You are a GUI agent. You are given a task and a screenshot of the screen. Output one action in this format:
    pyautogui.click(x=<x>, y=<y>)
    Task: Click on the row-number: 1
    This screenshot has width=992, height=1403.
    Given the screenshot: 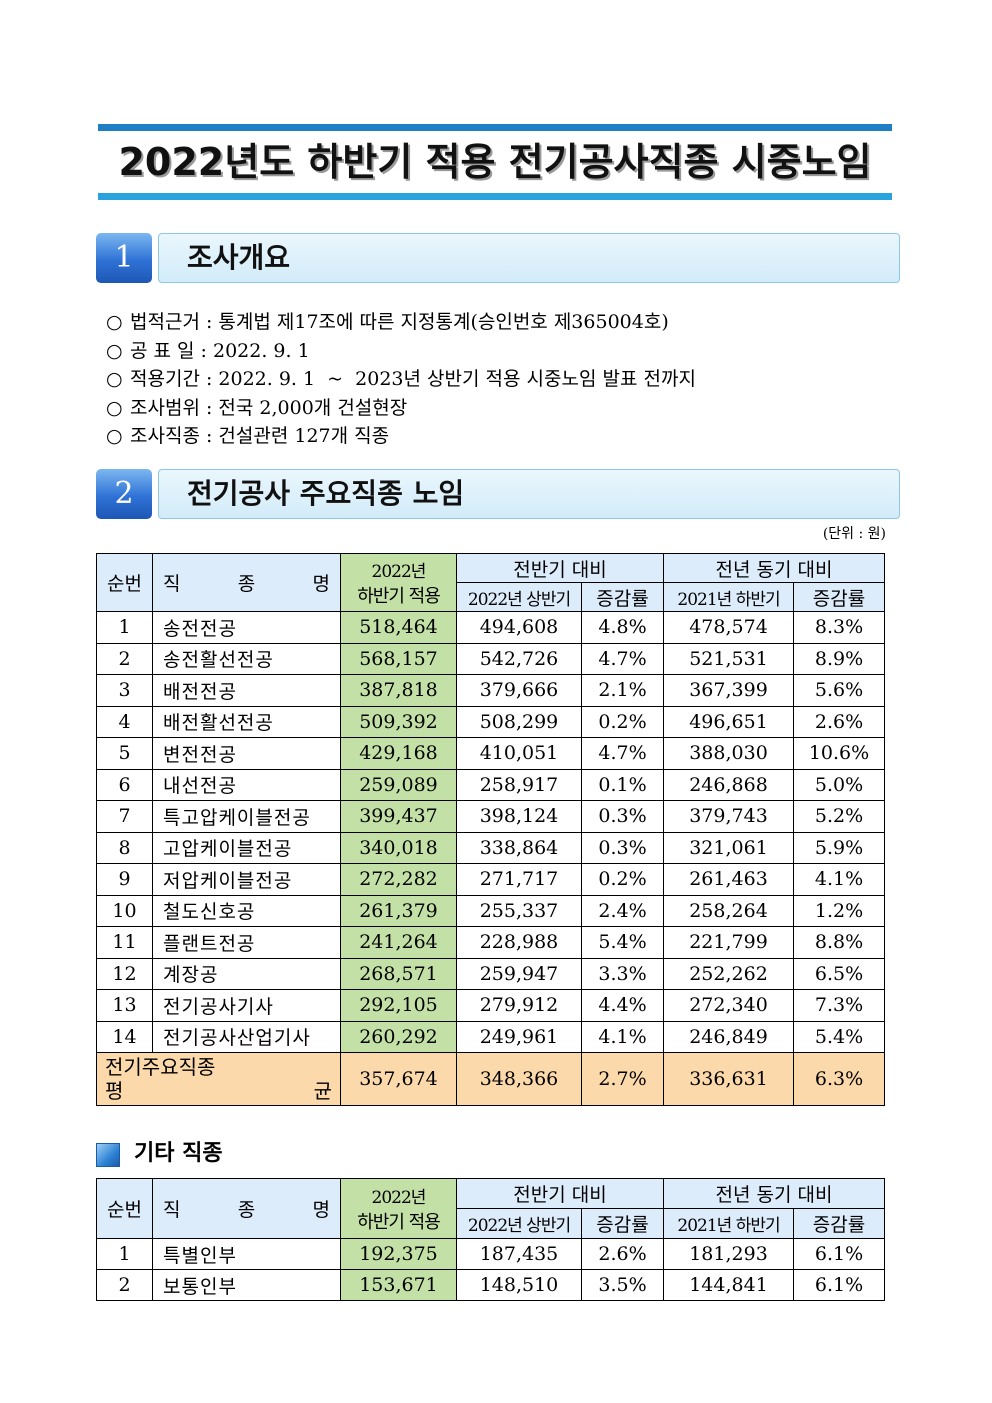 What is the action you would take?
    pyautogui.click(x=124, y=1254)
    